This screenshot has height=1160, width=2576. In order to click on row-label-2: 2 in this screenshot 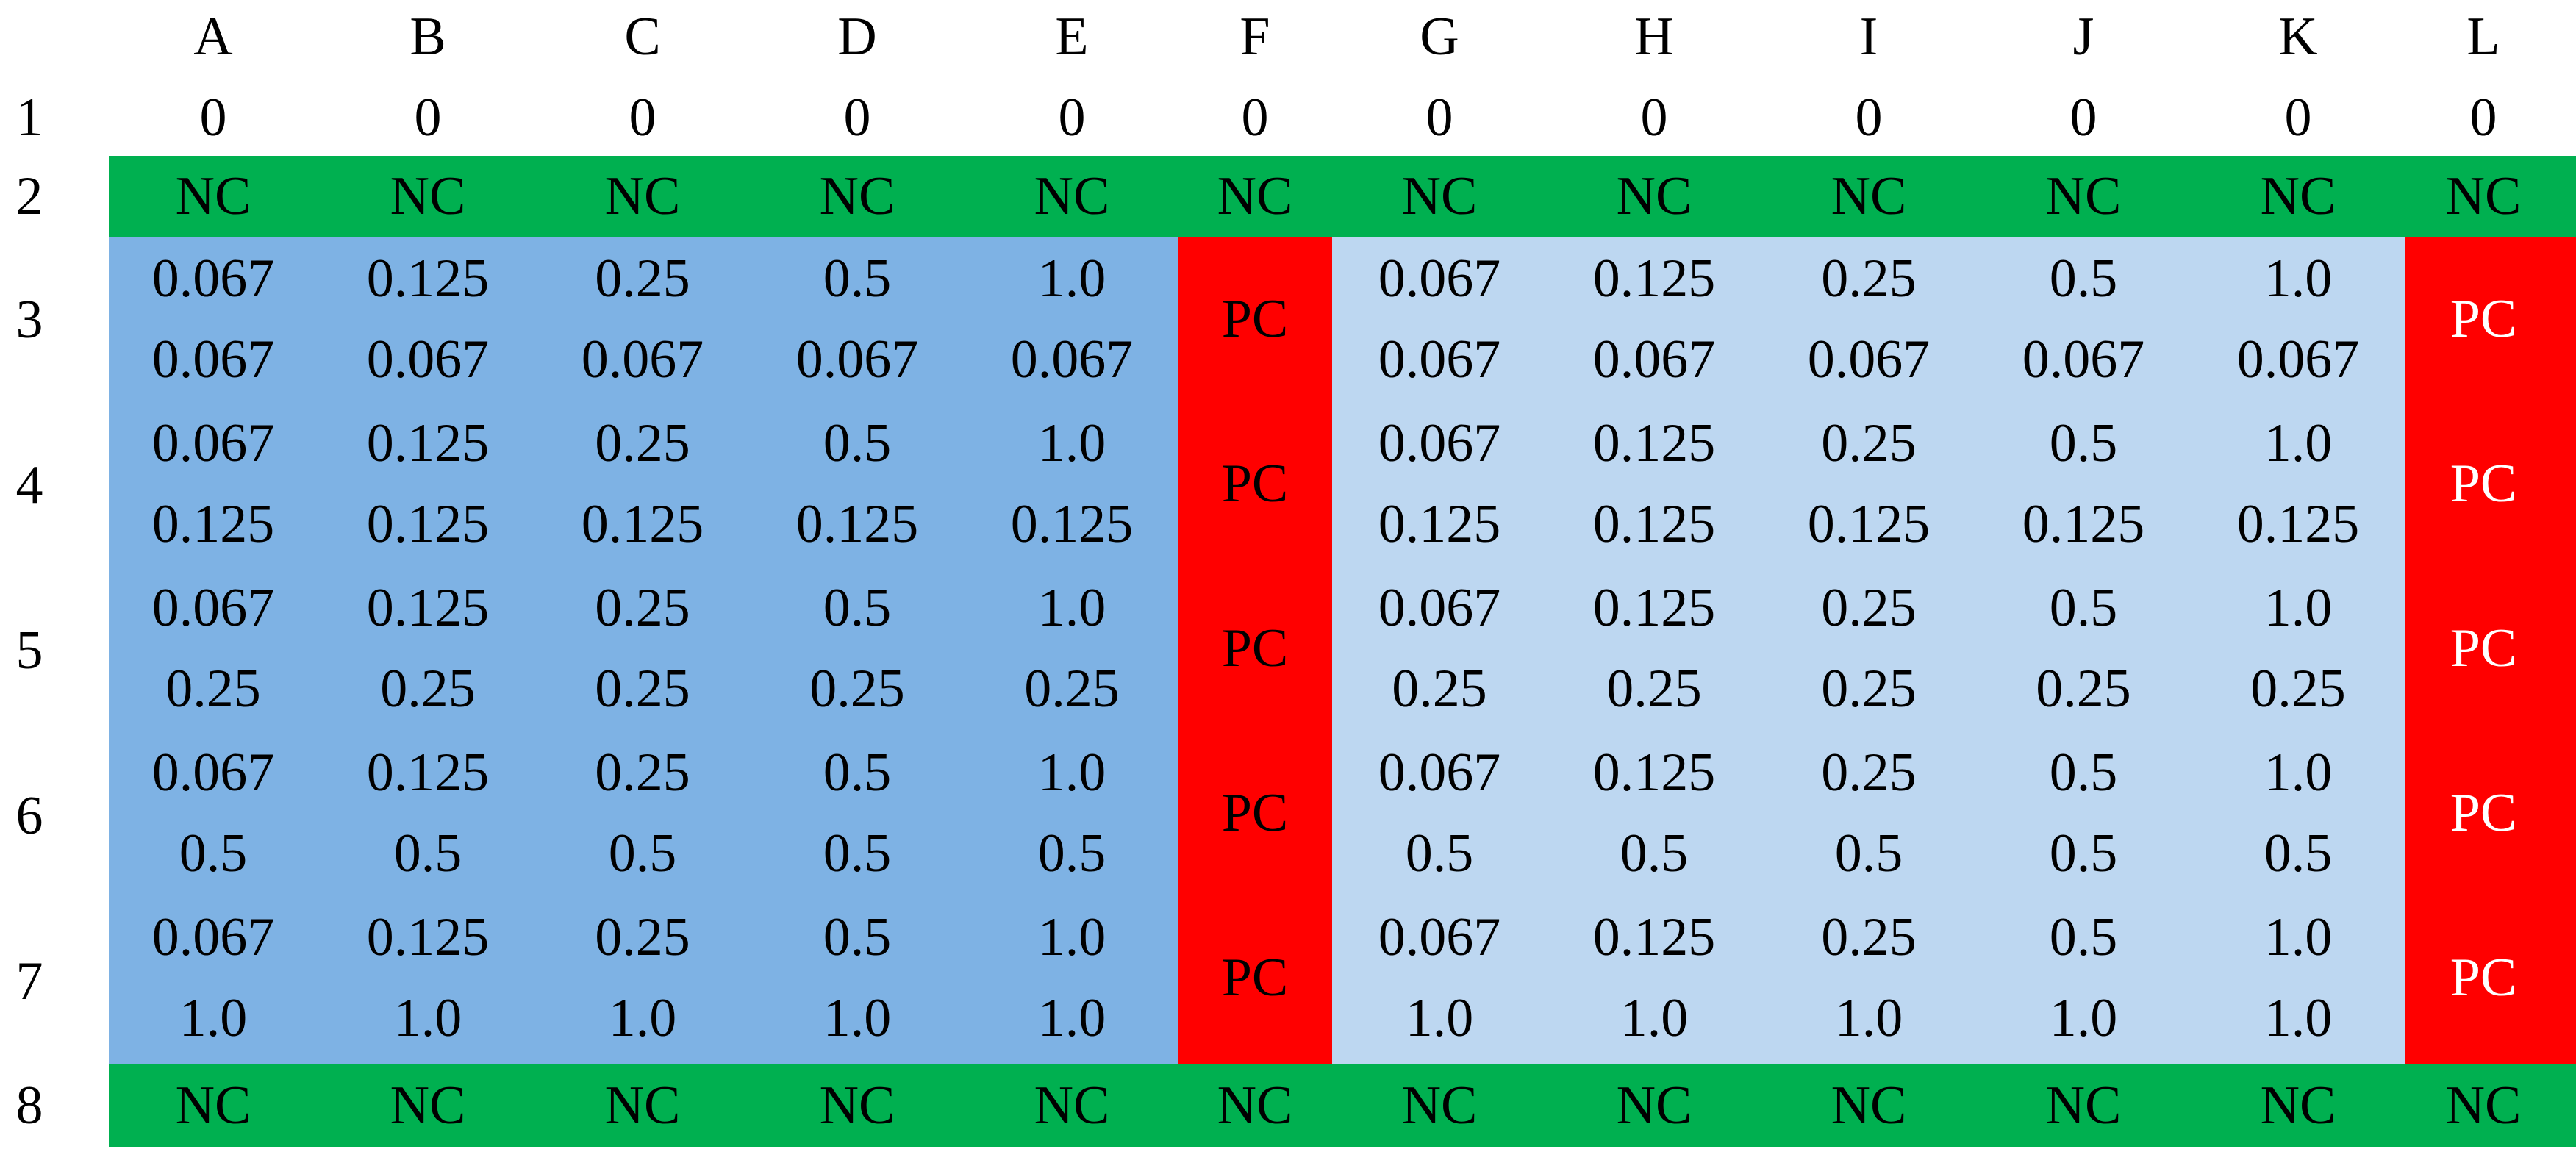, I will do `click(29, 196)`.